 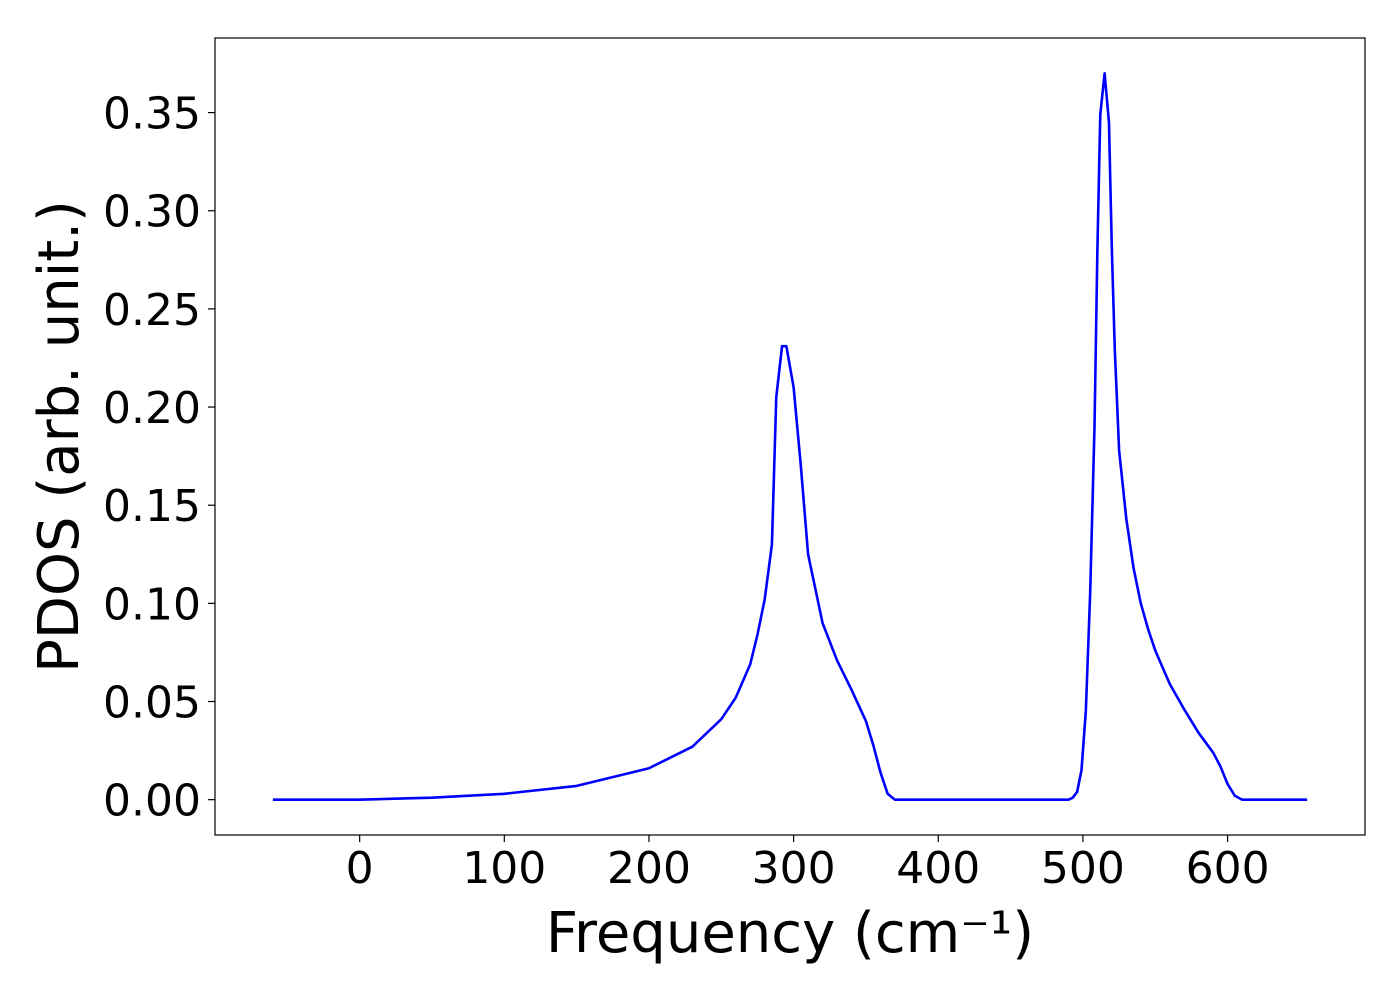 I want to click on y-tick-label: 0.15, so click(x=152, y=506).